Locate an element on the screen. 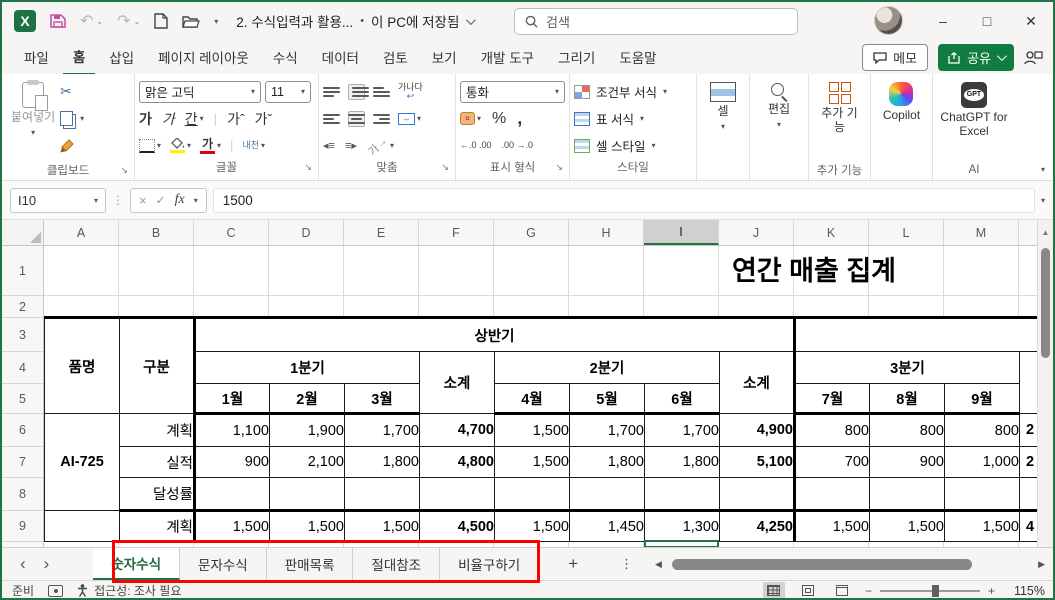 This screenshot has height=600, width=1055. insert-function-icon: fx is located at coordinates (179, 199).